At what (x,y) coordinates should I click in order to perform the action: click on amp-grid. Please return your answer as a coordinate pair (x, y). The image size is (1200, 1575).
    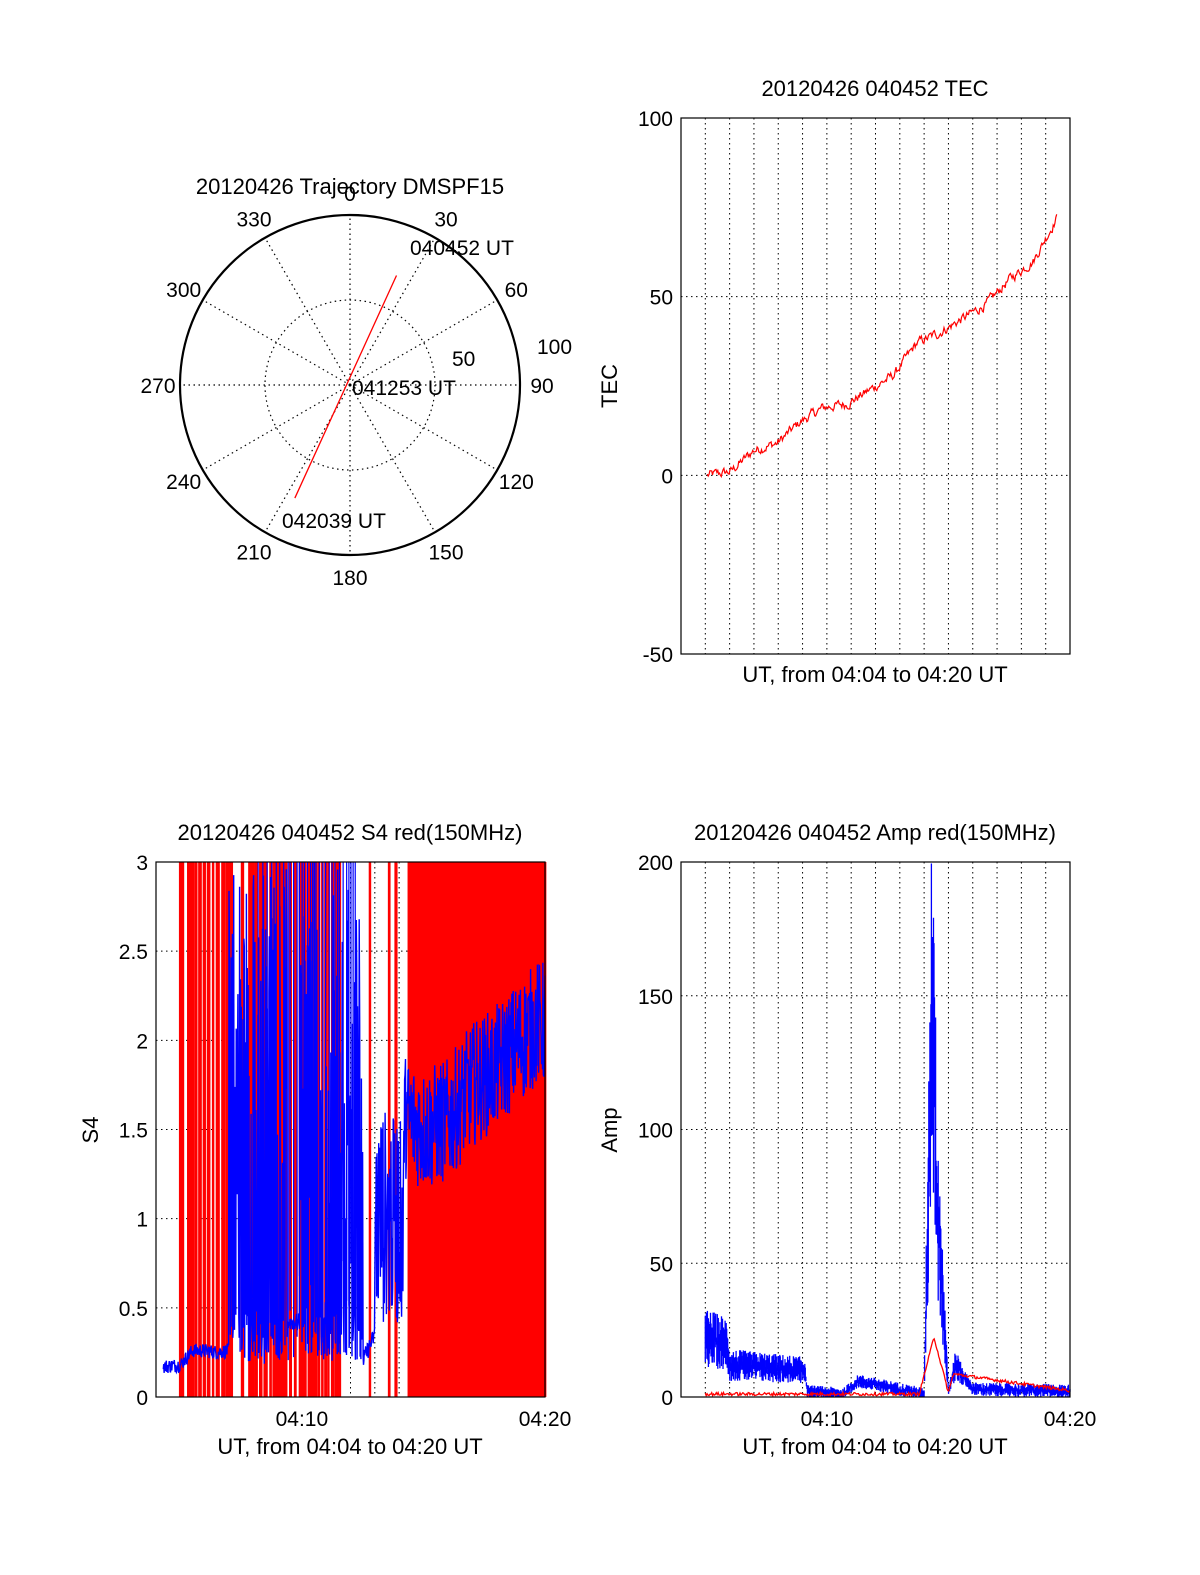
    Looking at the image, I should click on (875, 1129).